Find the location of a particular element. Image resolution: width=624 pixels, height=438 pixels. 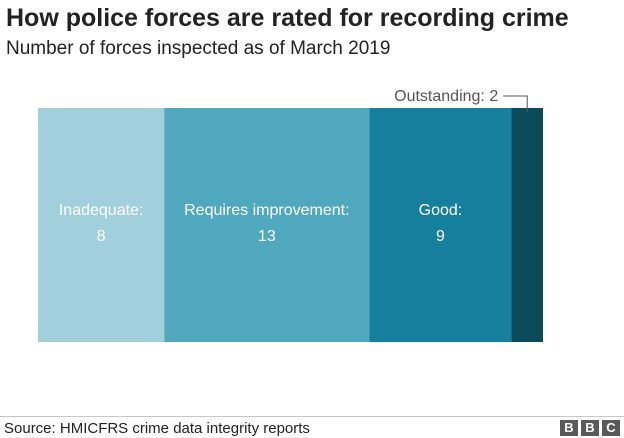

segment-label-requires-improvement: Requires improvement: is located at coordinates (266, 210).